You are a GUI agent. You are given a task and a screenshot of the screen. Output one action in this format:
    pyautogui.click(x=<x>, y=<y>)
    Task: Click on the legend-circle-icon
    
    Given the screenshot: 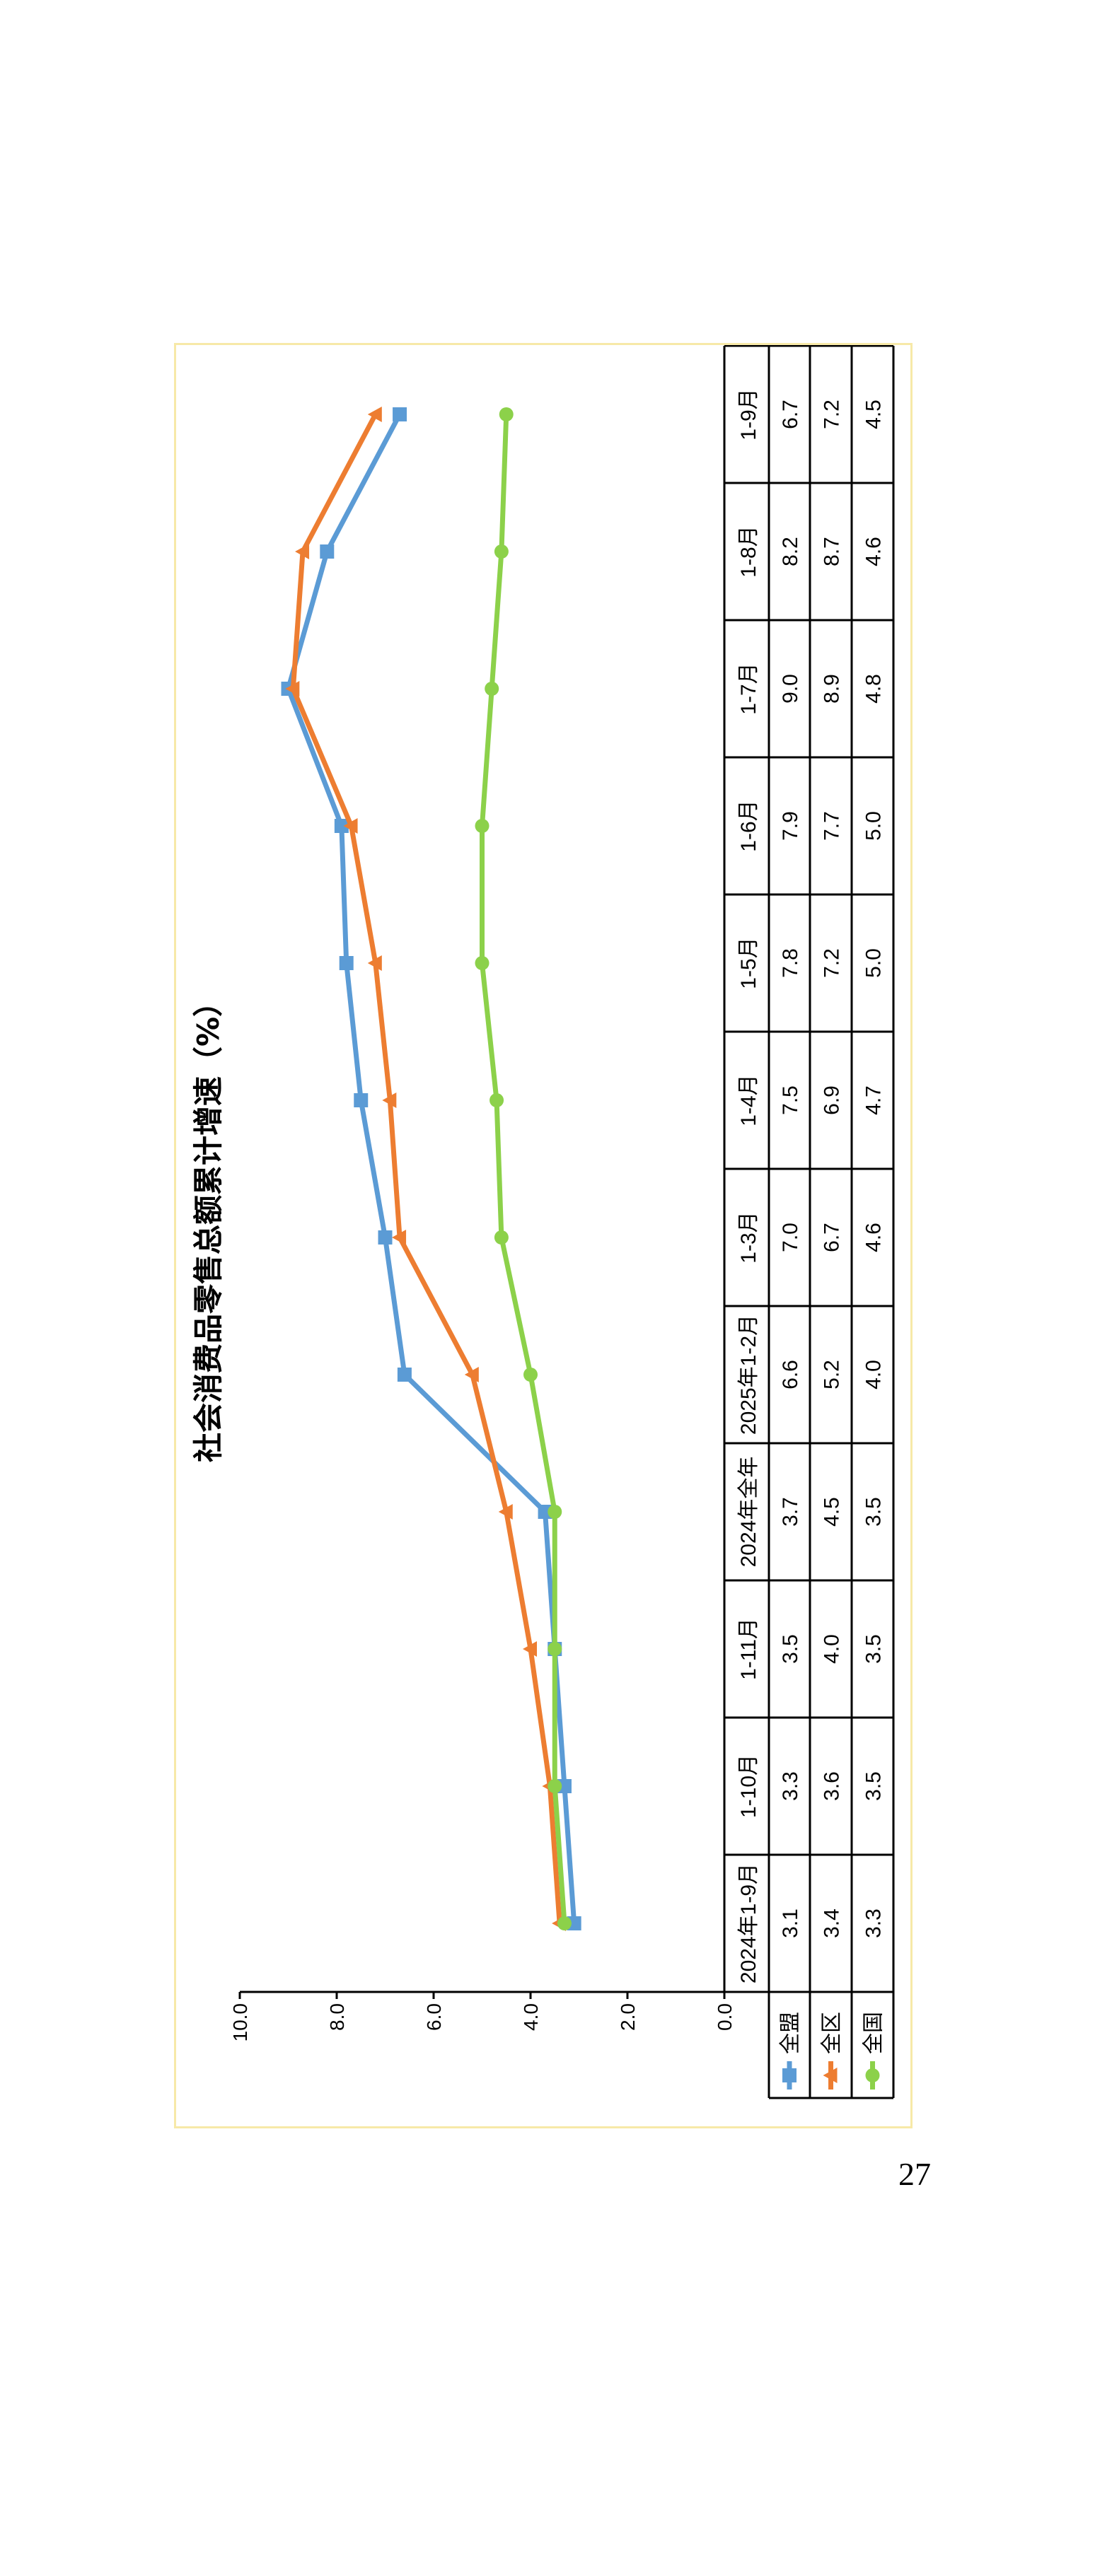 What is the action you would take?
    pyautogui.click(x=872, y=2075)
    